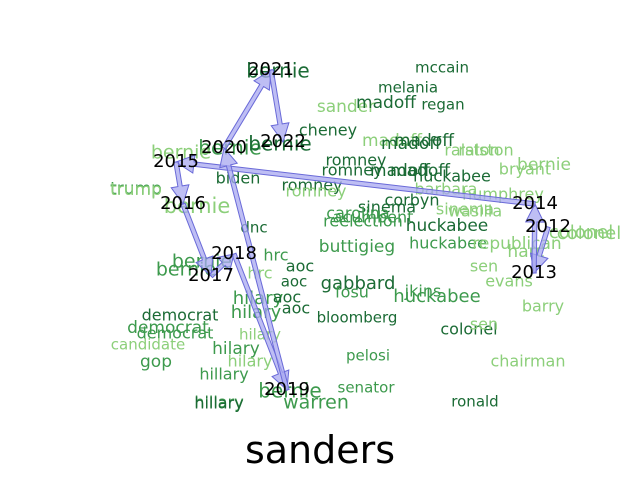  I want to click on year-label: 2013, so click(534, 272).